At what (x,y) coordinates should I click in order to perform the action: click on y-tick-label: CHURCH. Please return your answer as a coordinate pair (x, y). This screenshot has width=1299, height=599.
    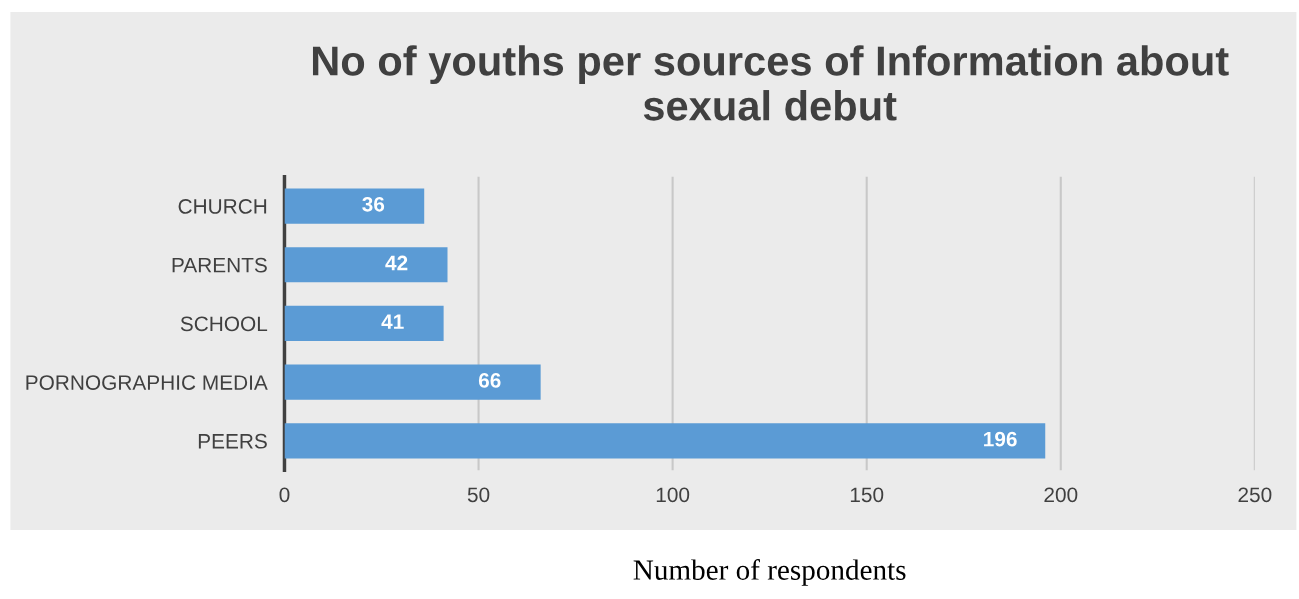
    Looking at the image, I should click on (222, 206).